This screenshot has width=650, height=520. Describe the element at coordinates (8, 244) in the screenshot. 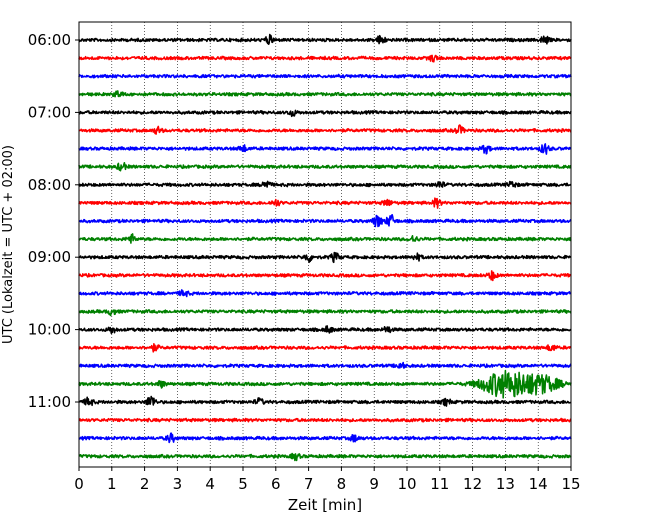

I see `y-axis-label: UTC (Lokalzeit = UTC + 02:00)` at that location.